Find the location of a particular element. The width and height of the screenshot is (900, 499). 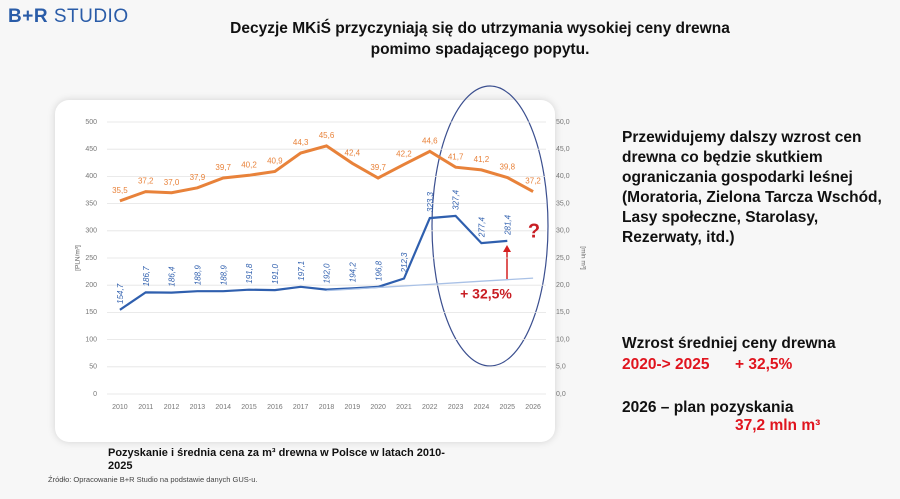

y2-tick-label: 0,0 is located at coordinates (561, 394).